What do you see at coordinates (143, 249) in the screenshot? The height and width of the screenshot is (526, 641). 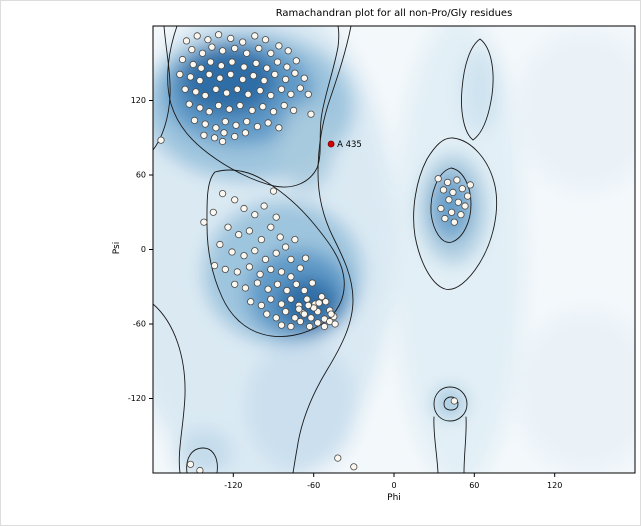 I see `y-tick-label: 0` at bounding box center [143, 249].